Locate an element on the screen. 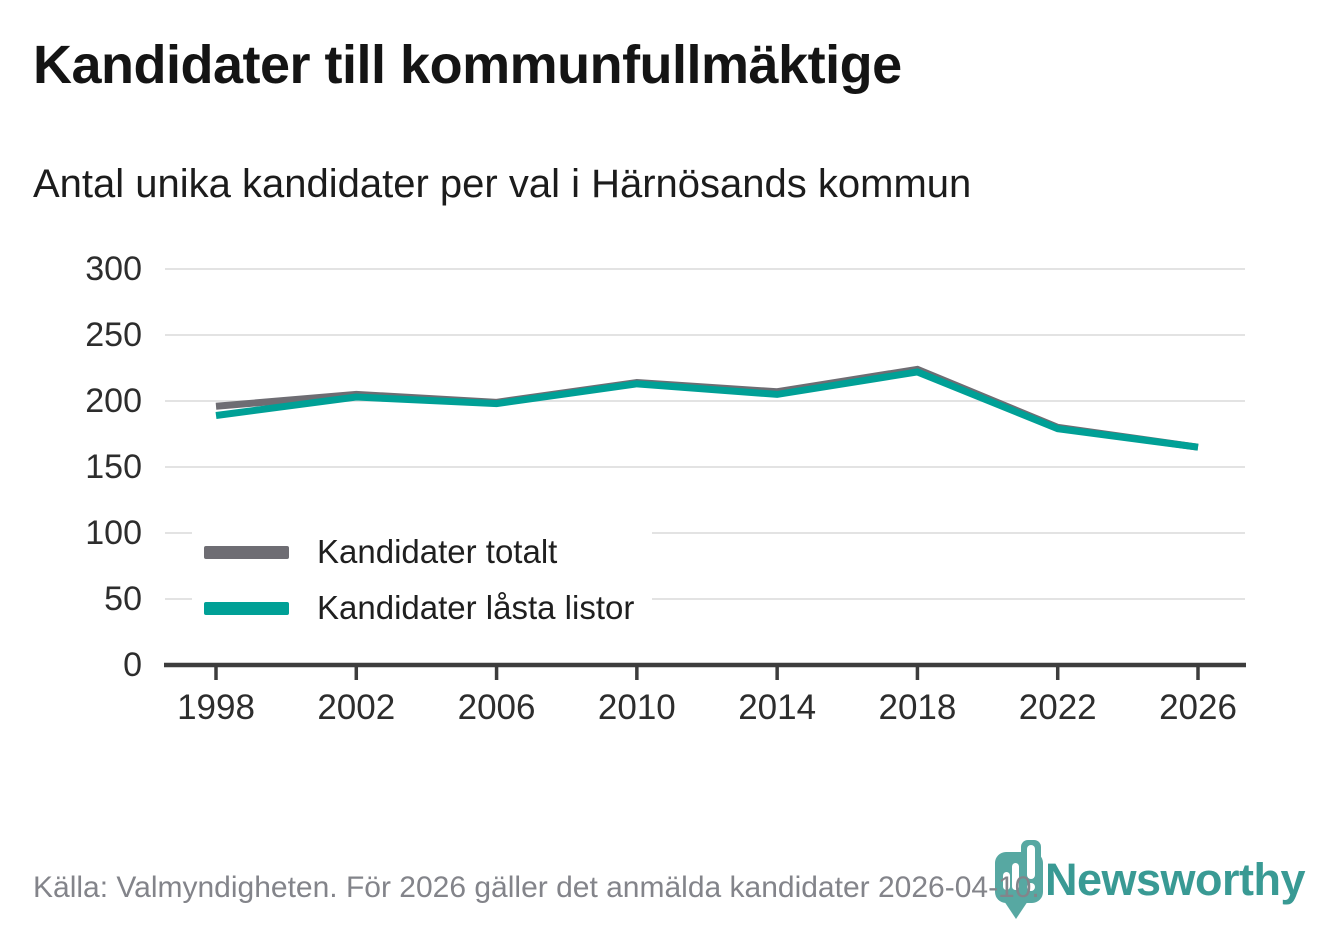 The height and width of the screenshot is (939, 1322). y-tick-label: 250 is located at coordinates (113, 335).